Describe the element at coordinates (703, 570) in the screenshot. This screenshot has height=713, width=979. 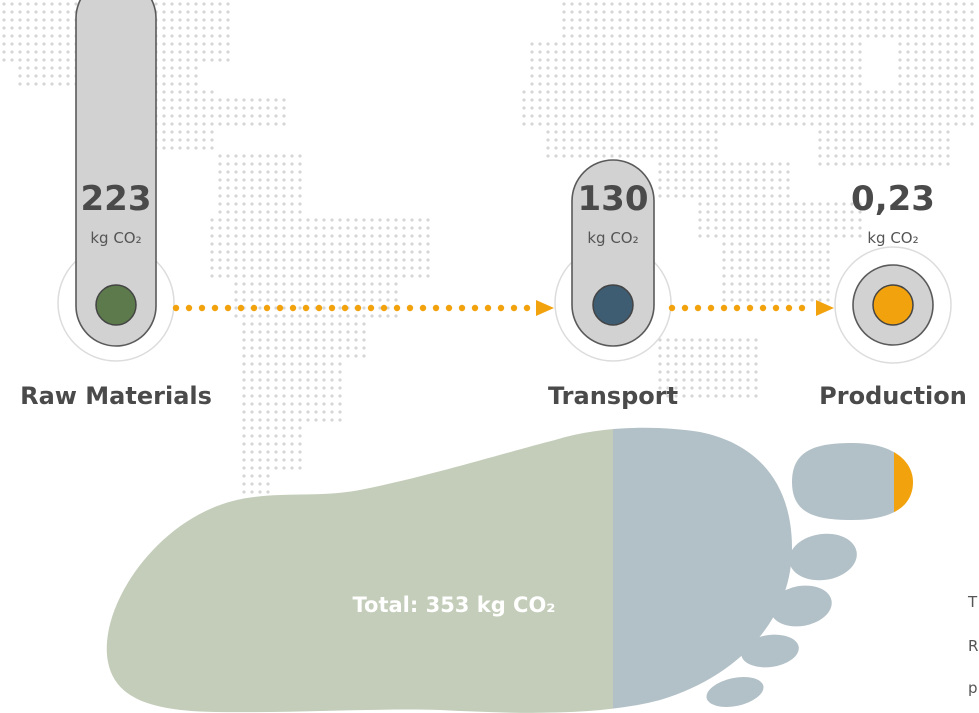
I see `footprint-transport-share` at that location.